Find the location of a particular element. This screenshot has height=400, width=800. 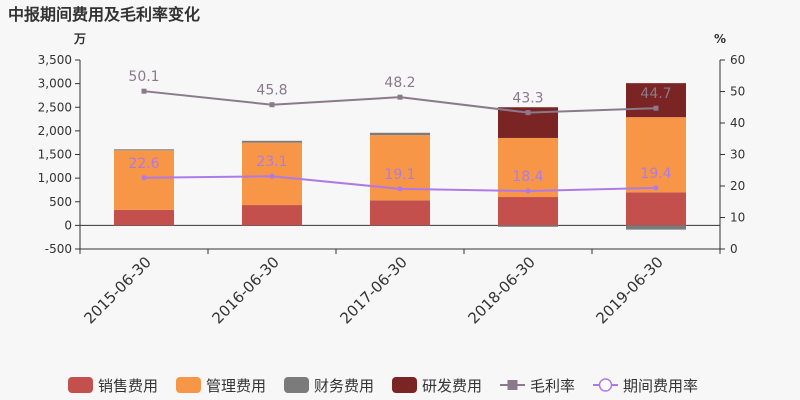

legend-swatch-sales is located at coordinates (80, 385).